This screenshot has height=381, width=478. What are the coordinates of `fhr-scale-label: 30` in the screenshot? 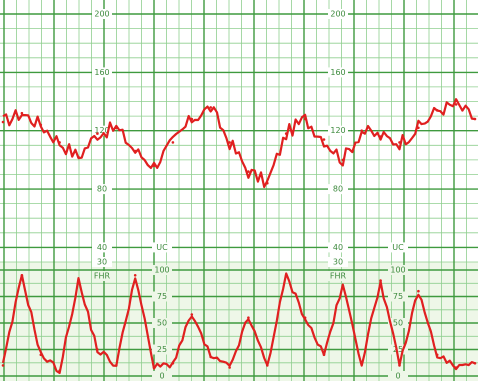 It's located at (338, 262).